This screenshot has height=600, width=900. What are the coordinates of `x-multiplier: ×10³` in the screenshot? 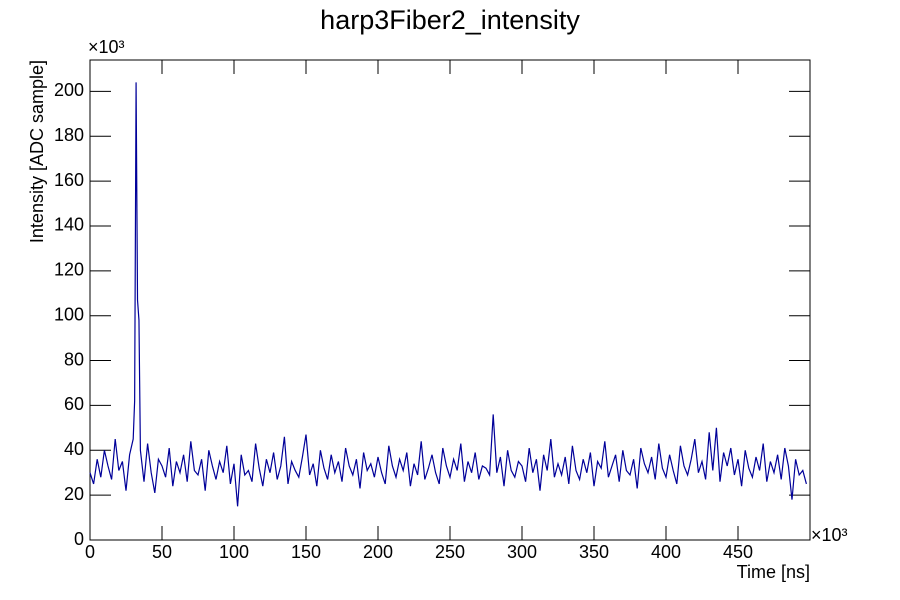 It's located at (829, 535).